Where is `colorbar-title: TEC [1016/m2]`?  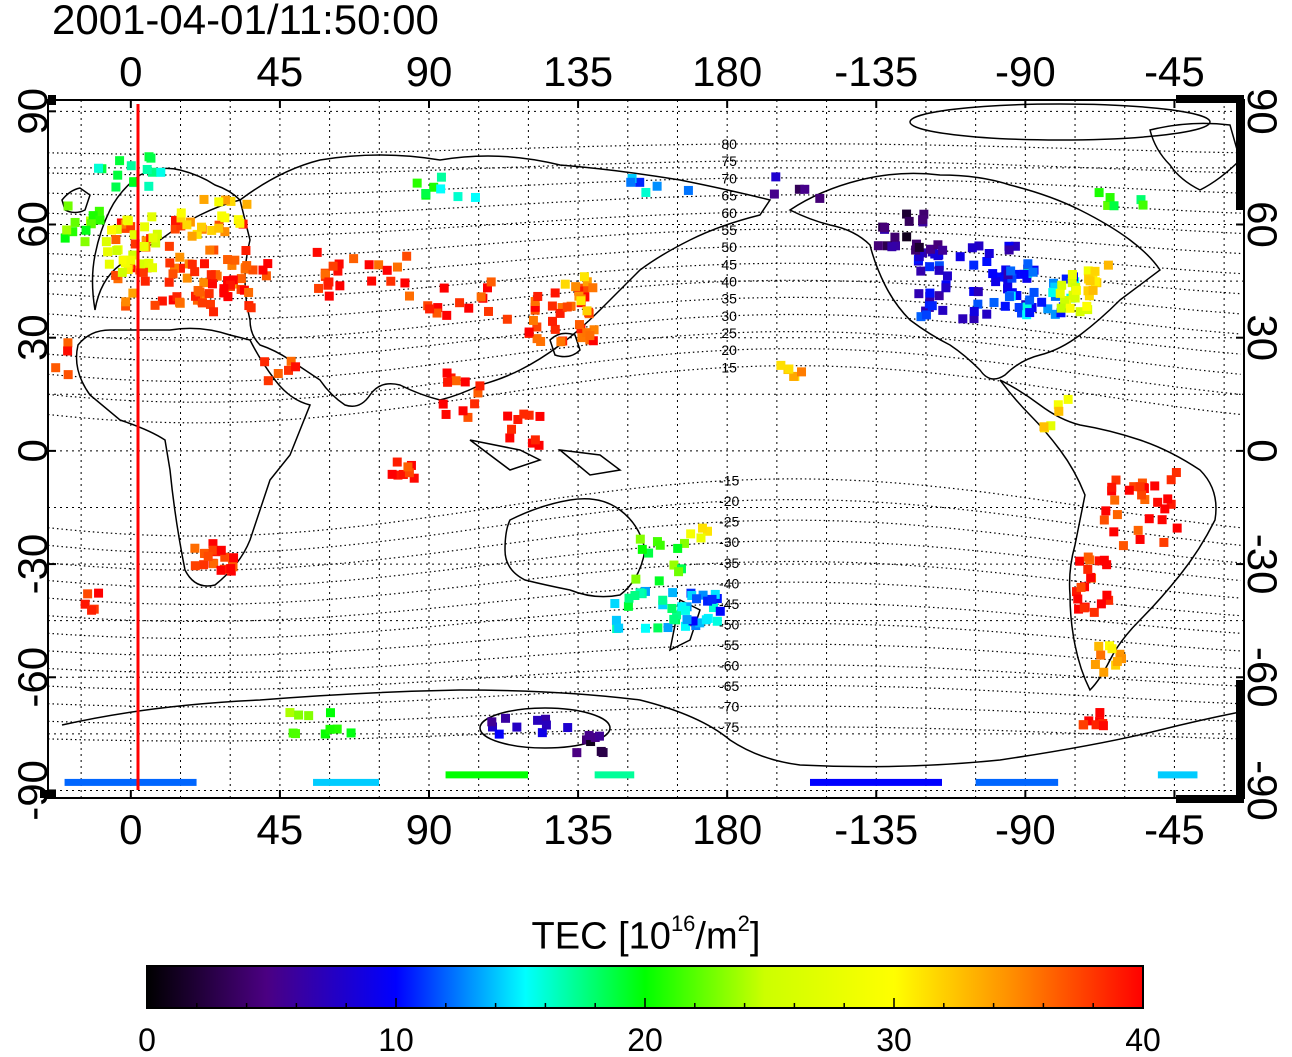 colorbar-title: TEC [1016/m2] is located at coordinates (646, 932).